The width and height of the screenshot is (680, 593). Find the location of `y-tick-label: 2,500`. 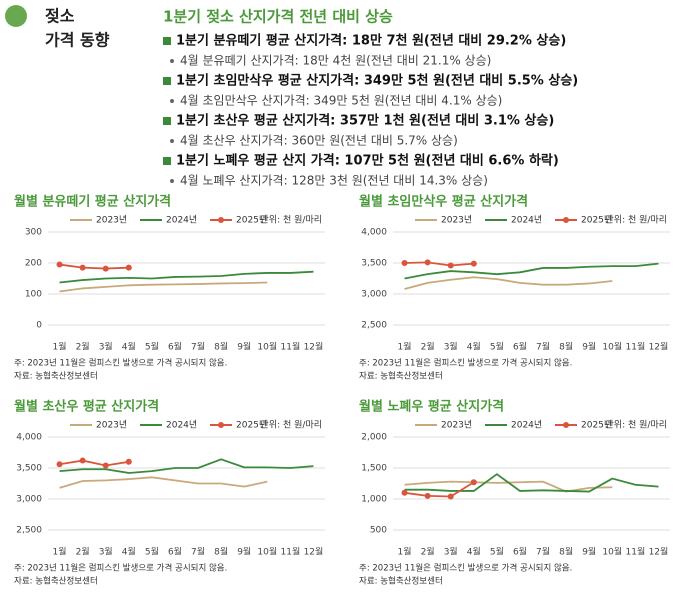

y-tick-label: 2,500 is located at coordinates (374, 326).